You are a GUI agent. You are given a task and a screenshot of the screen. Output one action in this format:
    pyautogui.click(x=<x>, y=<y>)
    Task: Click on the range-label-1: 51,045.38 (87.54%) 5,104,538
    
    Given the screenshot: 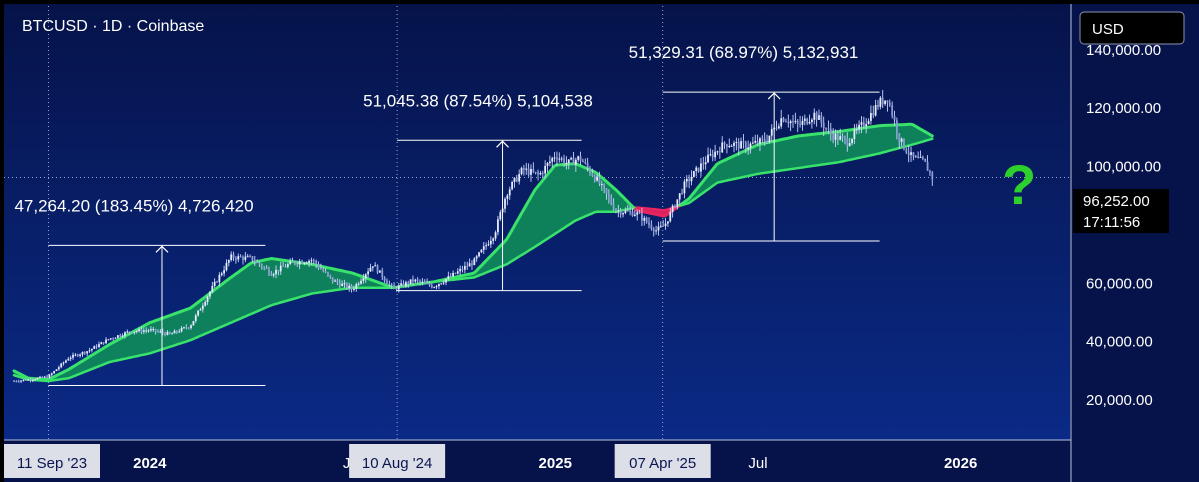 What is the action you would take?
    pyautogui.click(x=478, y=100)
    